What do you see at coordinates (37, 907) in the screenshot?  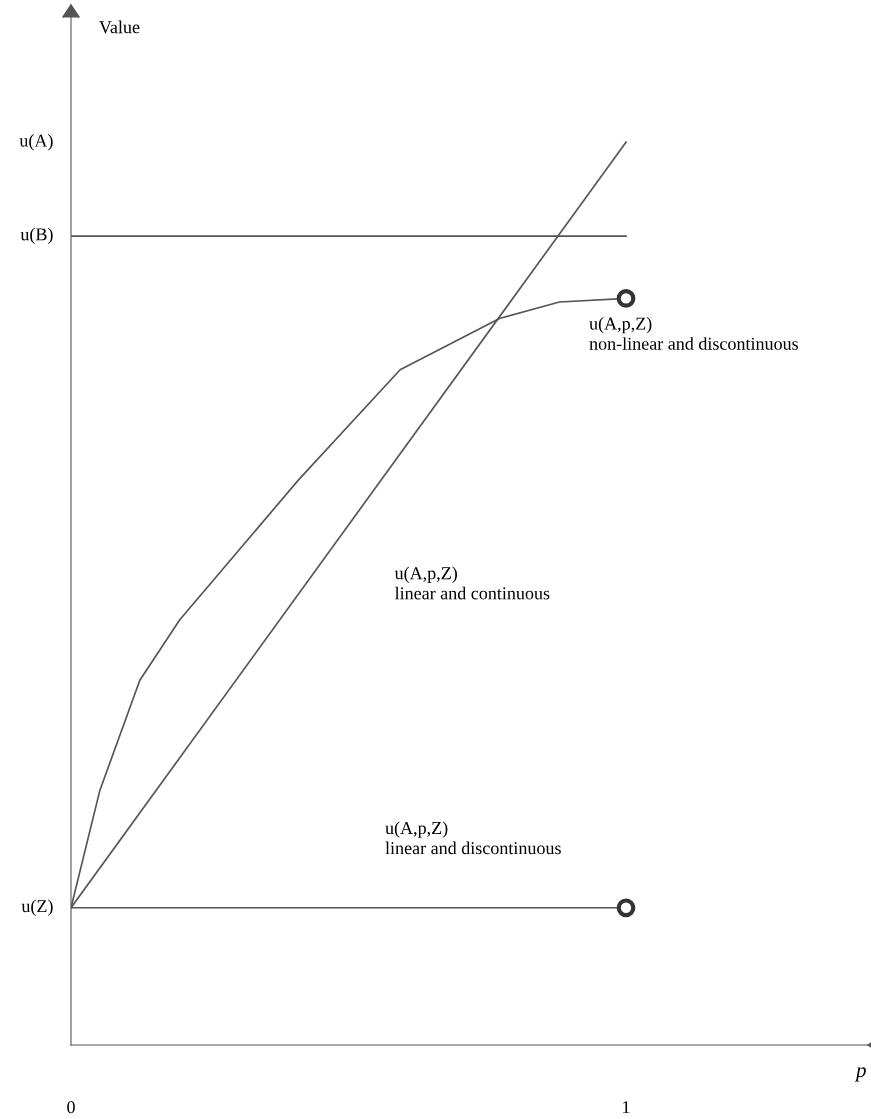 I see `text: u(Z)` at bounding box center [37, 907].